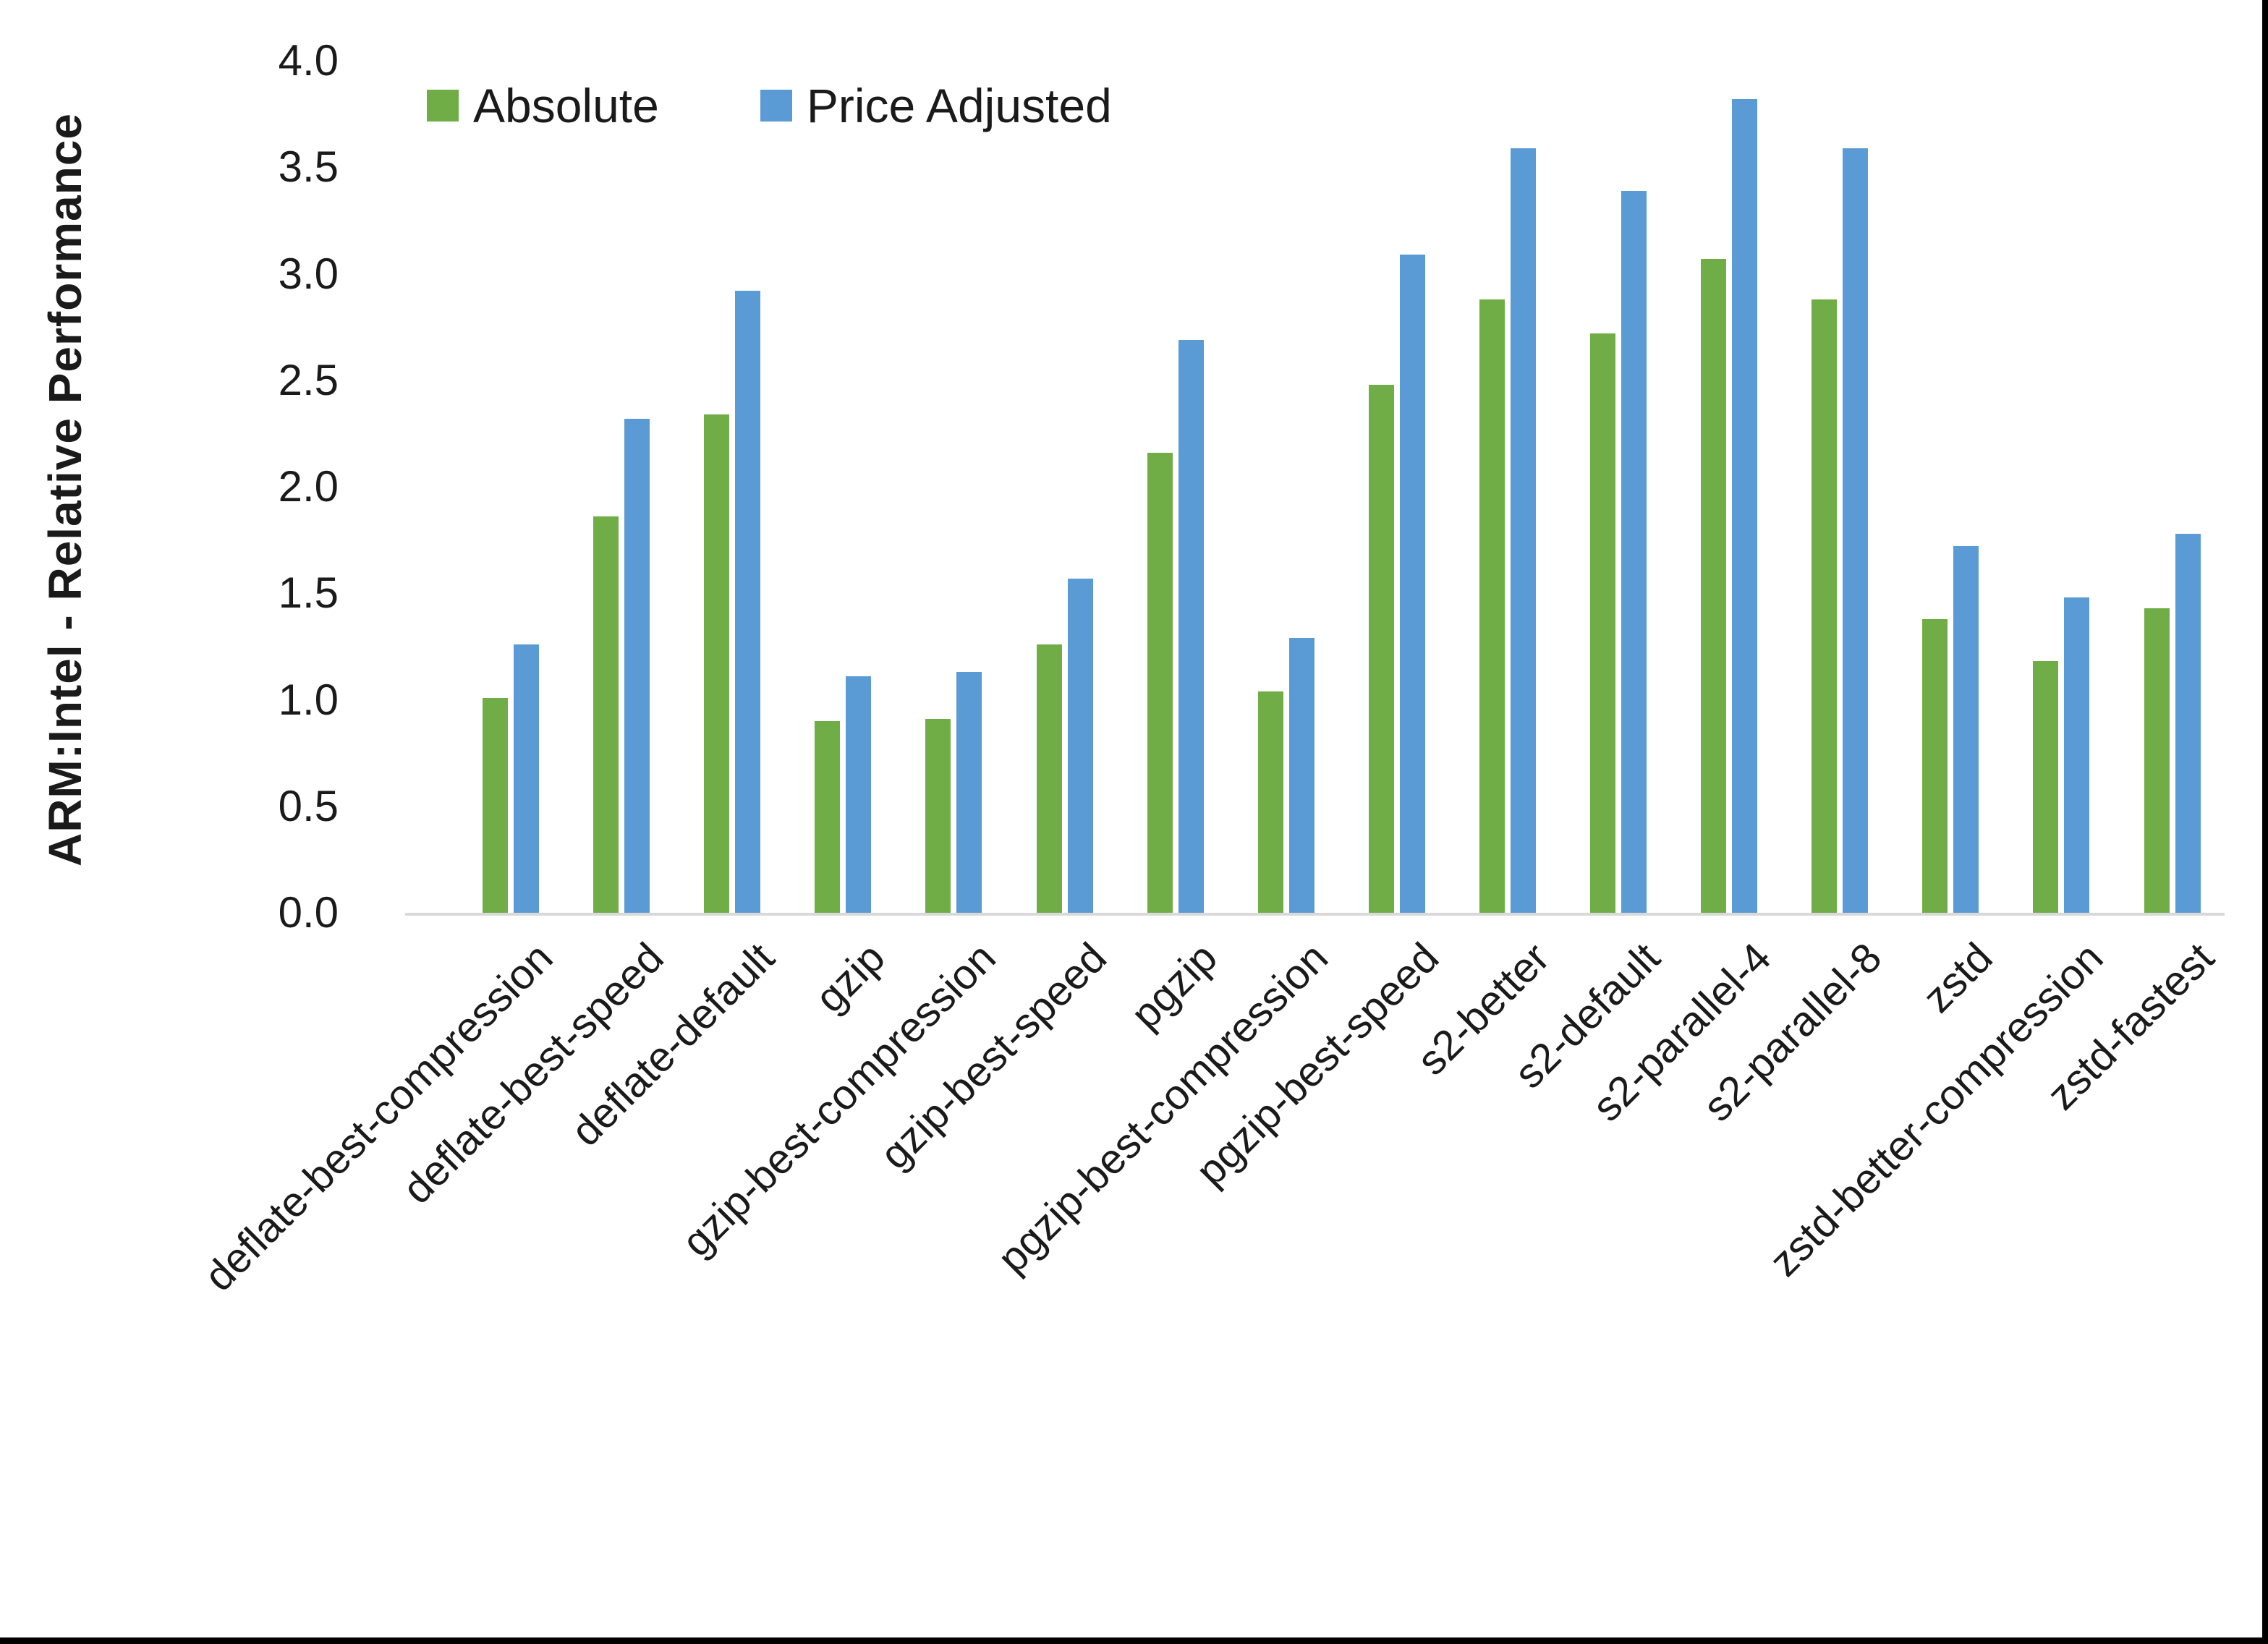  Describe the element at coordinates (443, 106) in the screenshot. I see `legend-swatch-absolute-icon` at that location.